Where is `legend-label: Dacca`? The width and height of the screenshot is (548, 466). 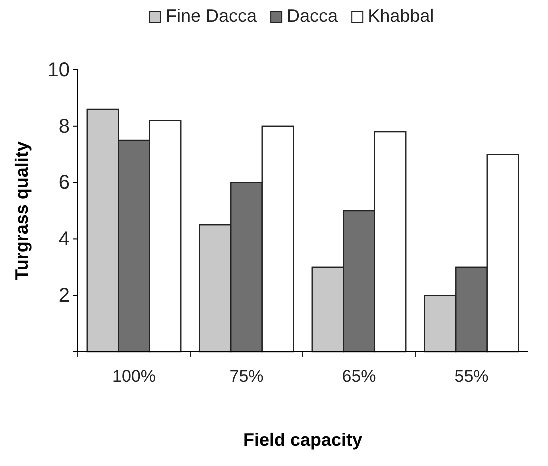
legend-label: Dacca is located at coordinates (313, 16).